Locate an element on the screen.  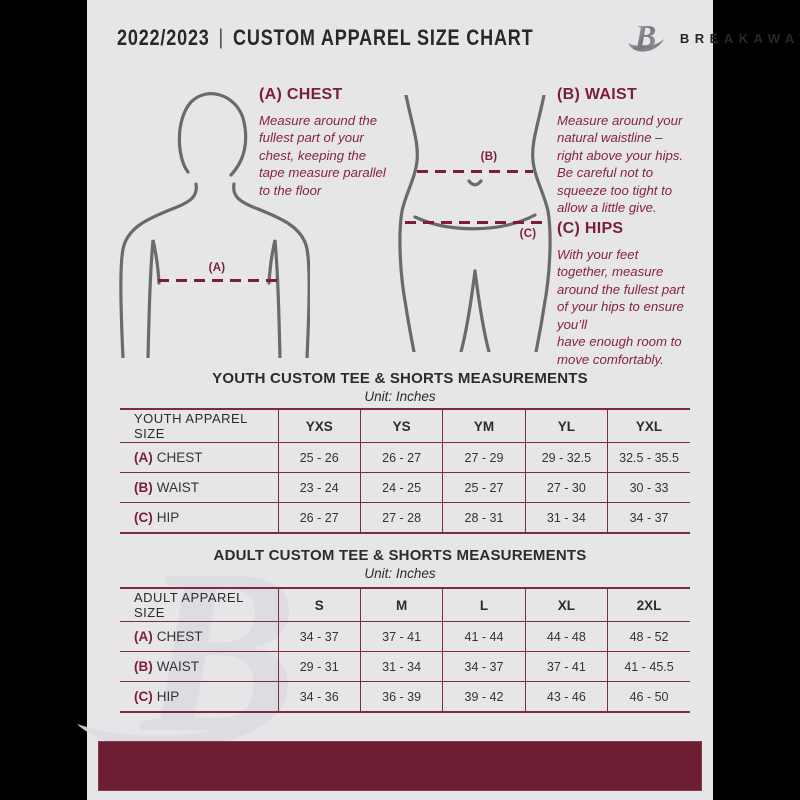
youth-col-yxs: YXS is located at coordinates (319, 426).